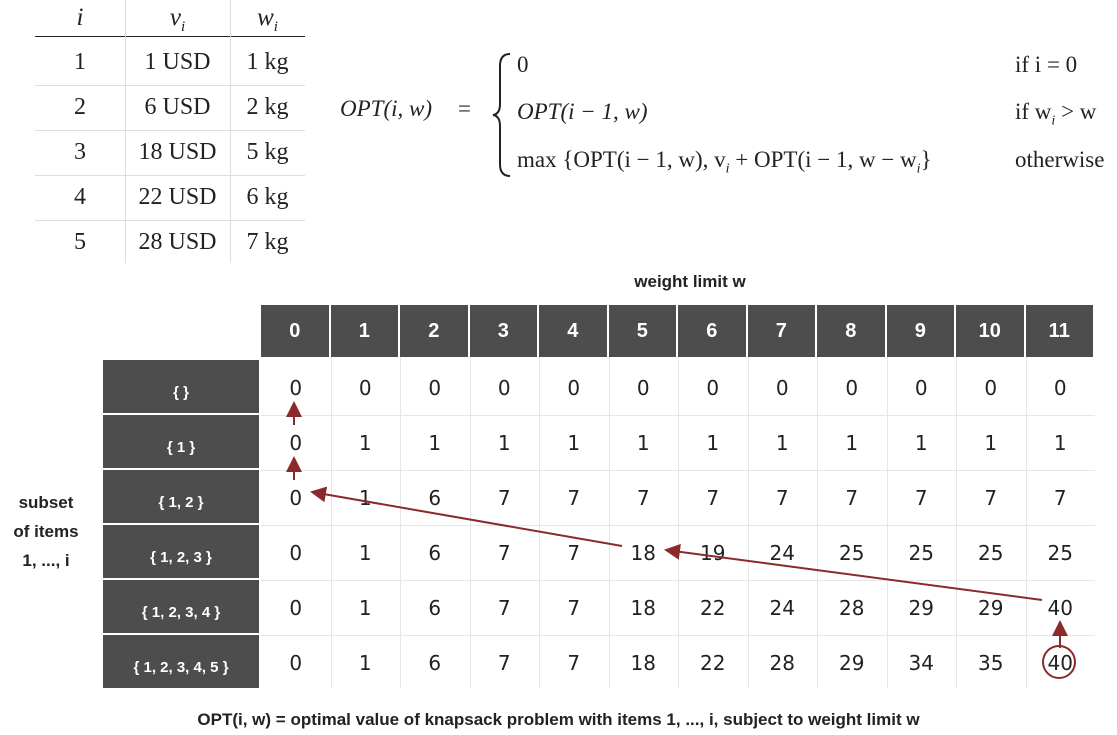 This screenshot has height=735, width=1117. What do you see at coordinates (782, 608) in the screenshot?
I see `table-cell: 24` at bounding box center [782, 608].